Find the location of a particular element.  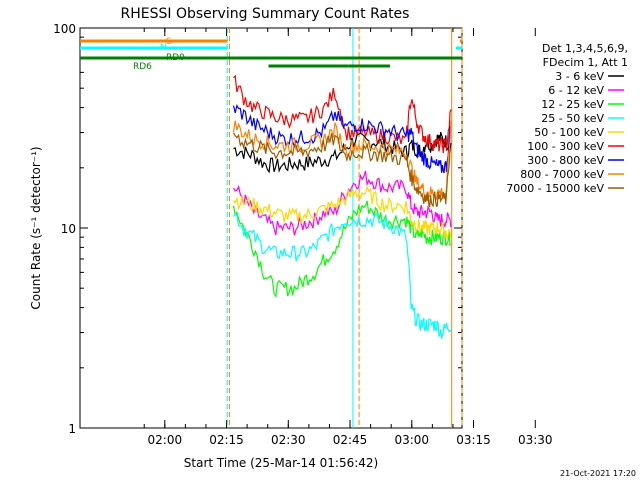

legend-entry-label: 7000 - 15000 keV is located at coordinates (555, 188).